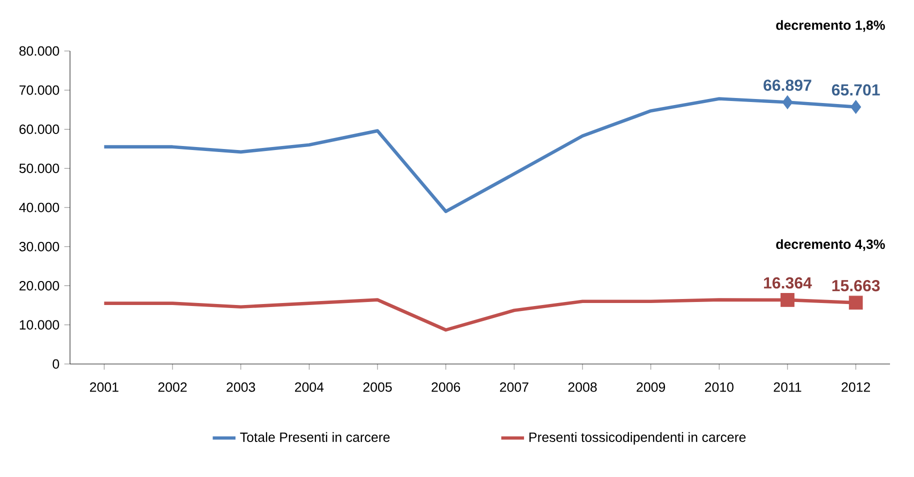  What do you see at coordinates (582, 387) in the screenshot?
I see `x-tick-label: 2008` at bounding box center [582, 387].